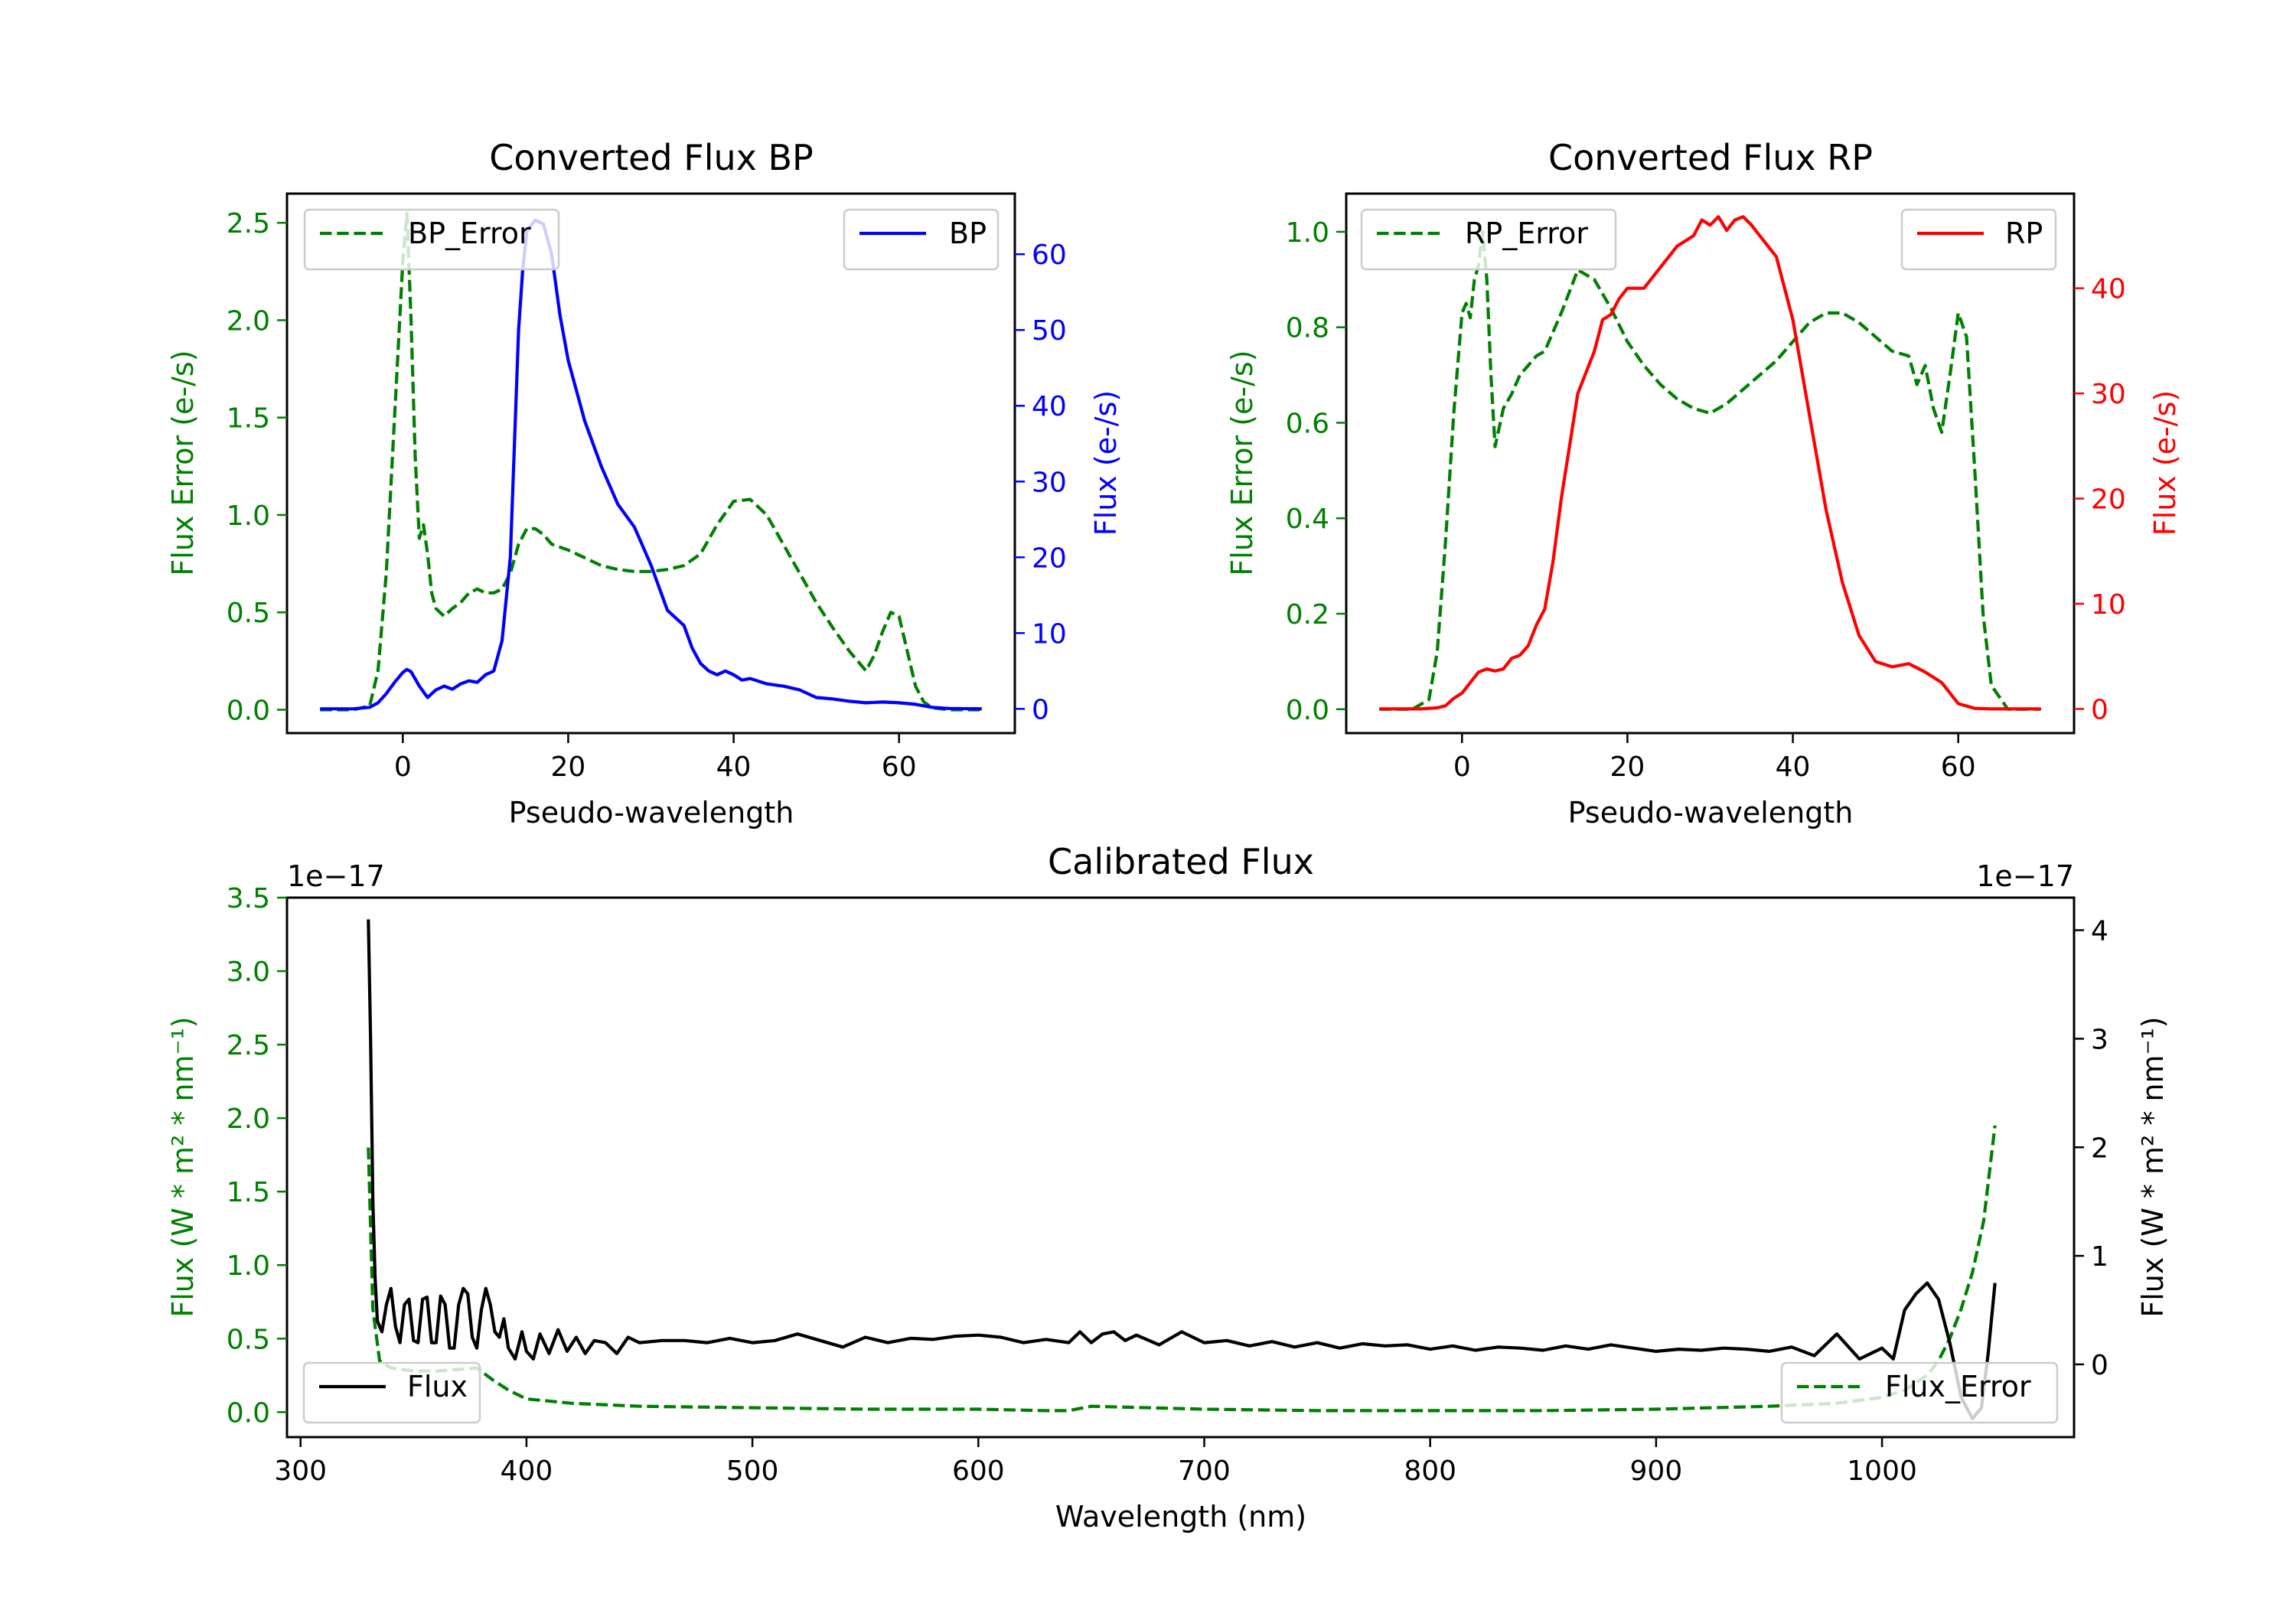  I want to click on title-bp: Converted Flux BP, so click(651, 157).